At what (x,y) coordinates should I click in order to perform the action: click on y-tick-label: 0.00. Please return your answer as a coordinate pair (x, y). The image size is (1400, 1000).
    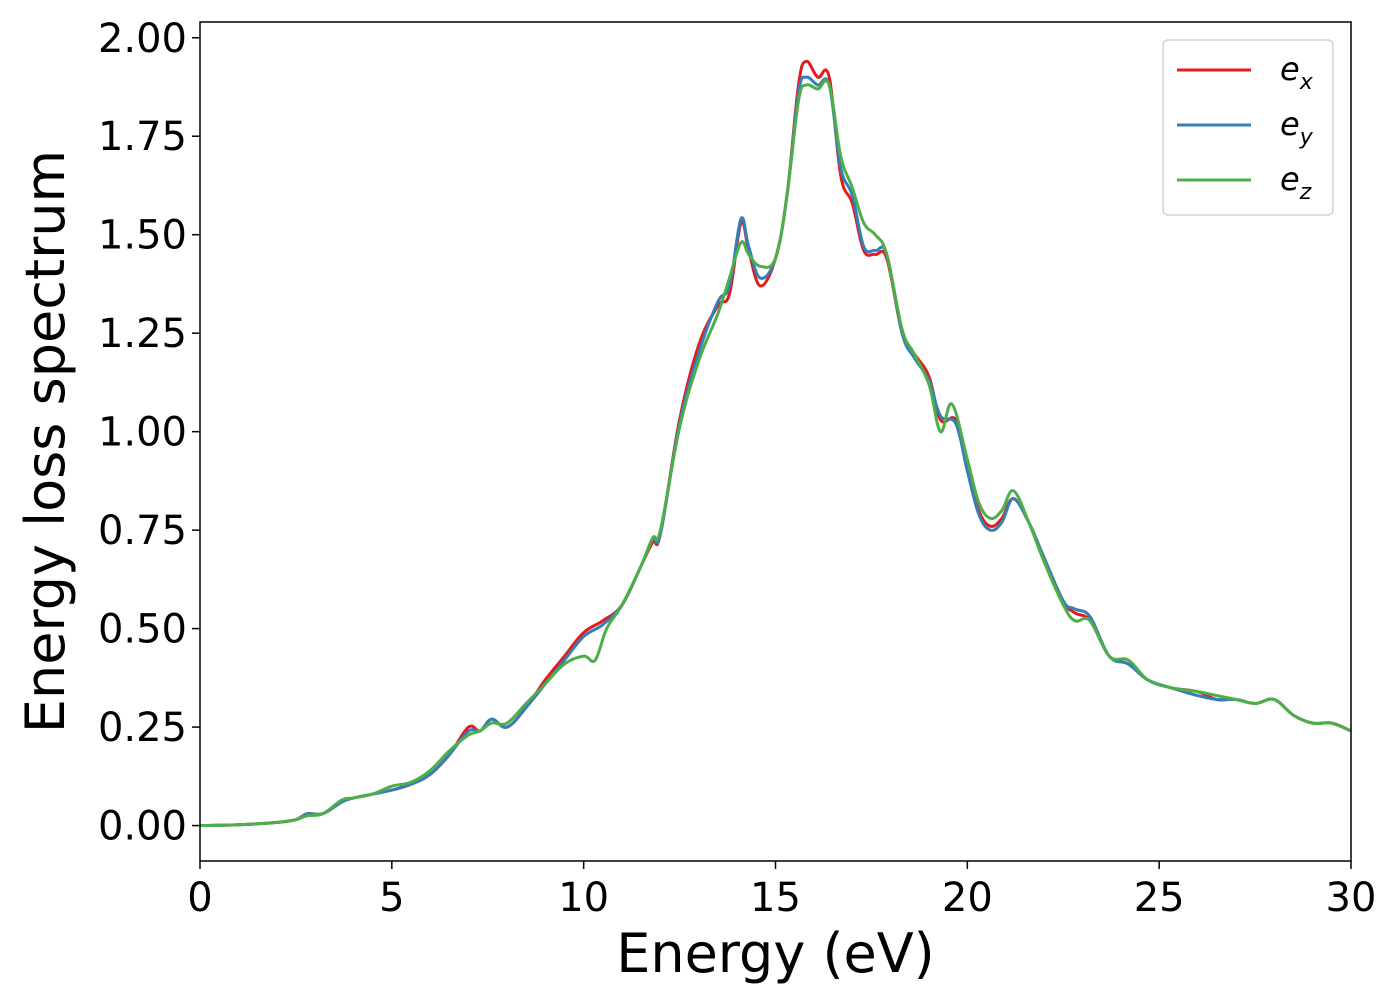
    Looking at the image, I should click on (142, 827).